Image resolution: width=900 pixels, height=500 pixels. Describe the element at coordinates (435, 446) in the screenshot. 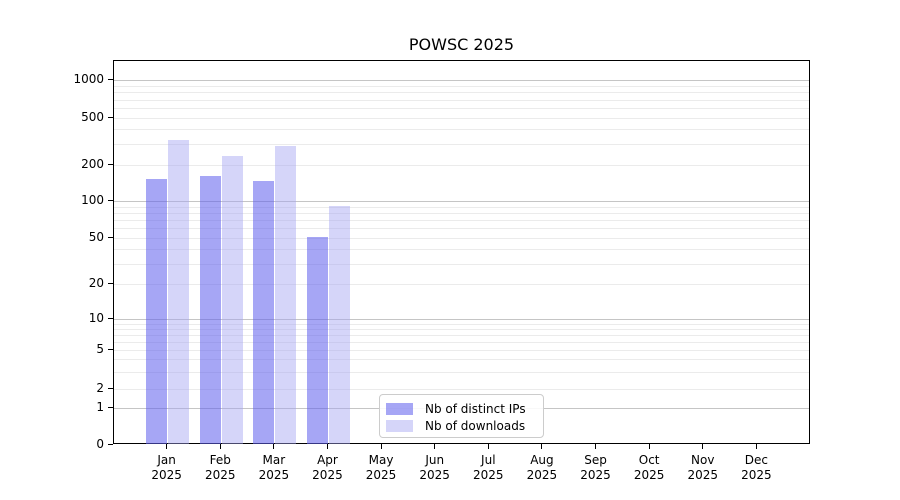

I see `x-tick-jun` at that location.